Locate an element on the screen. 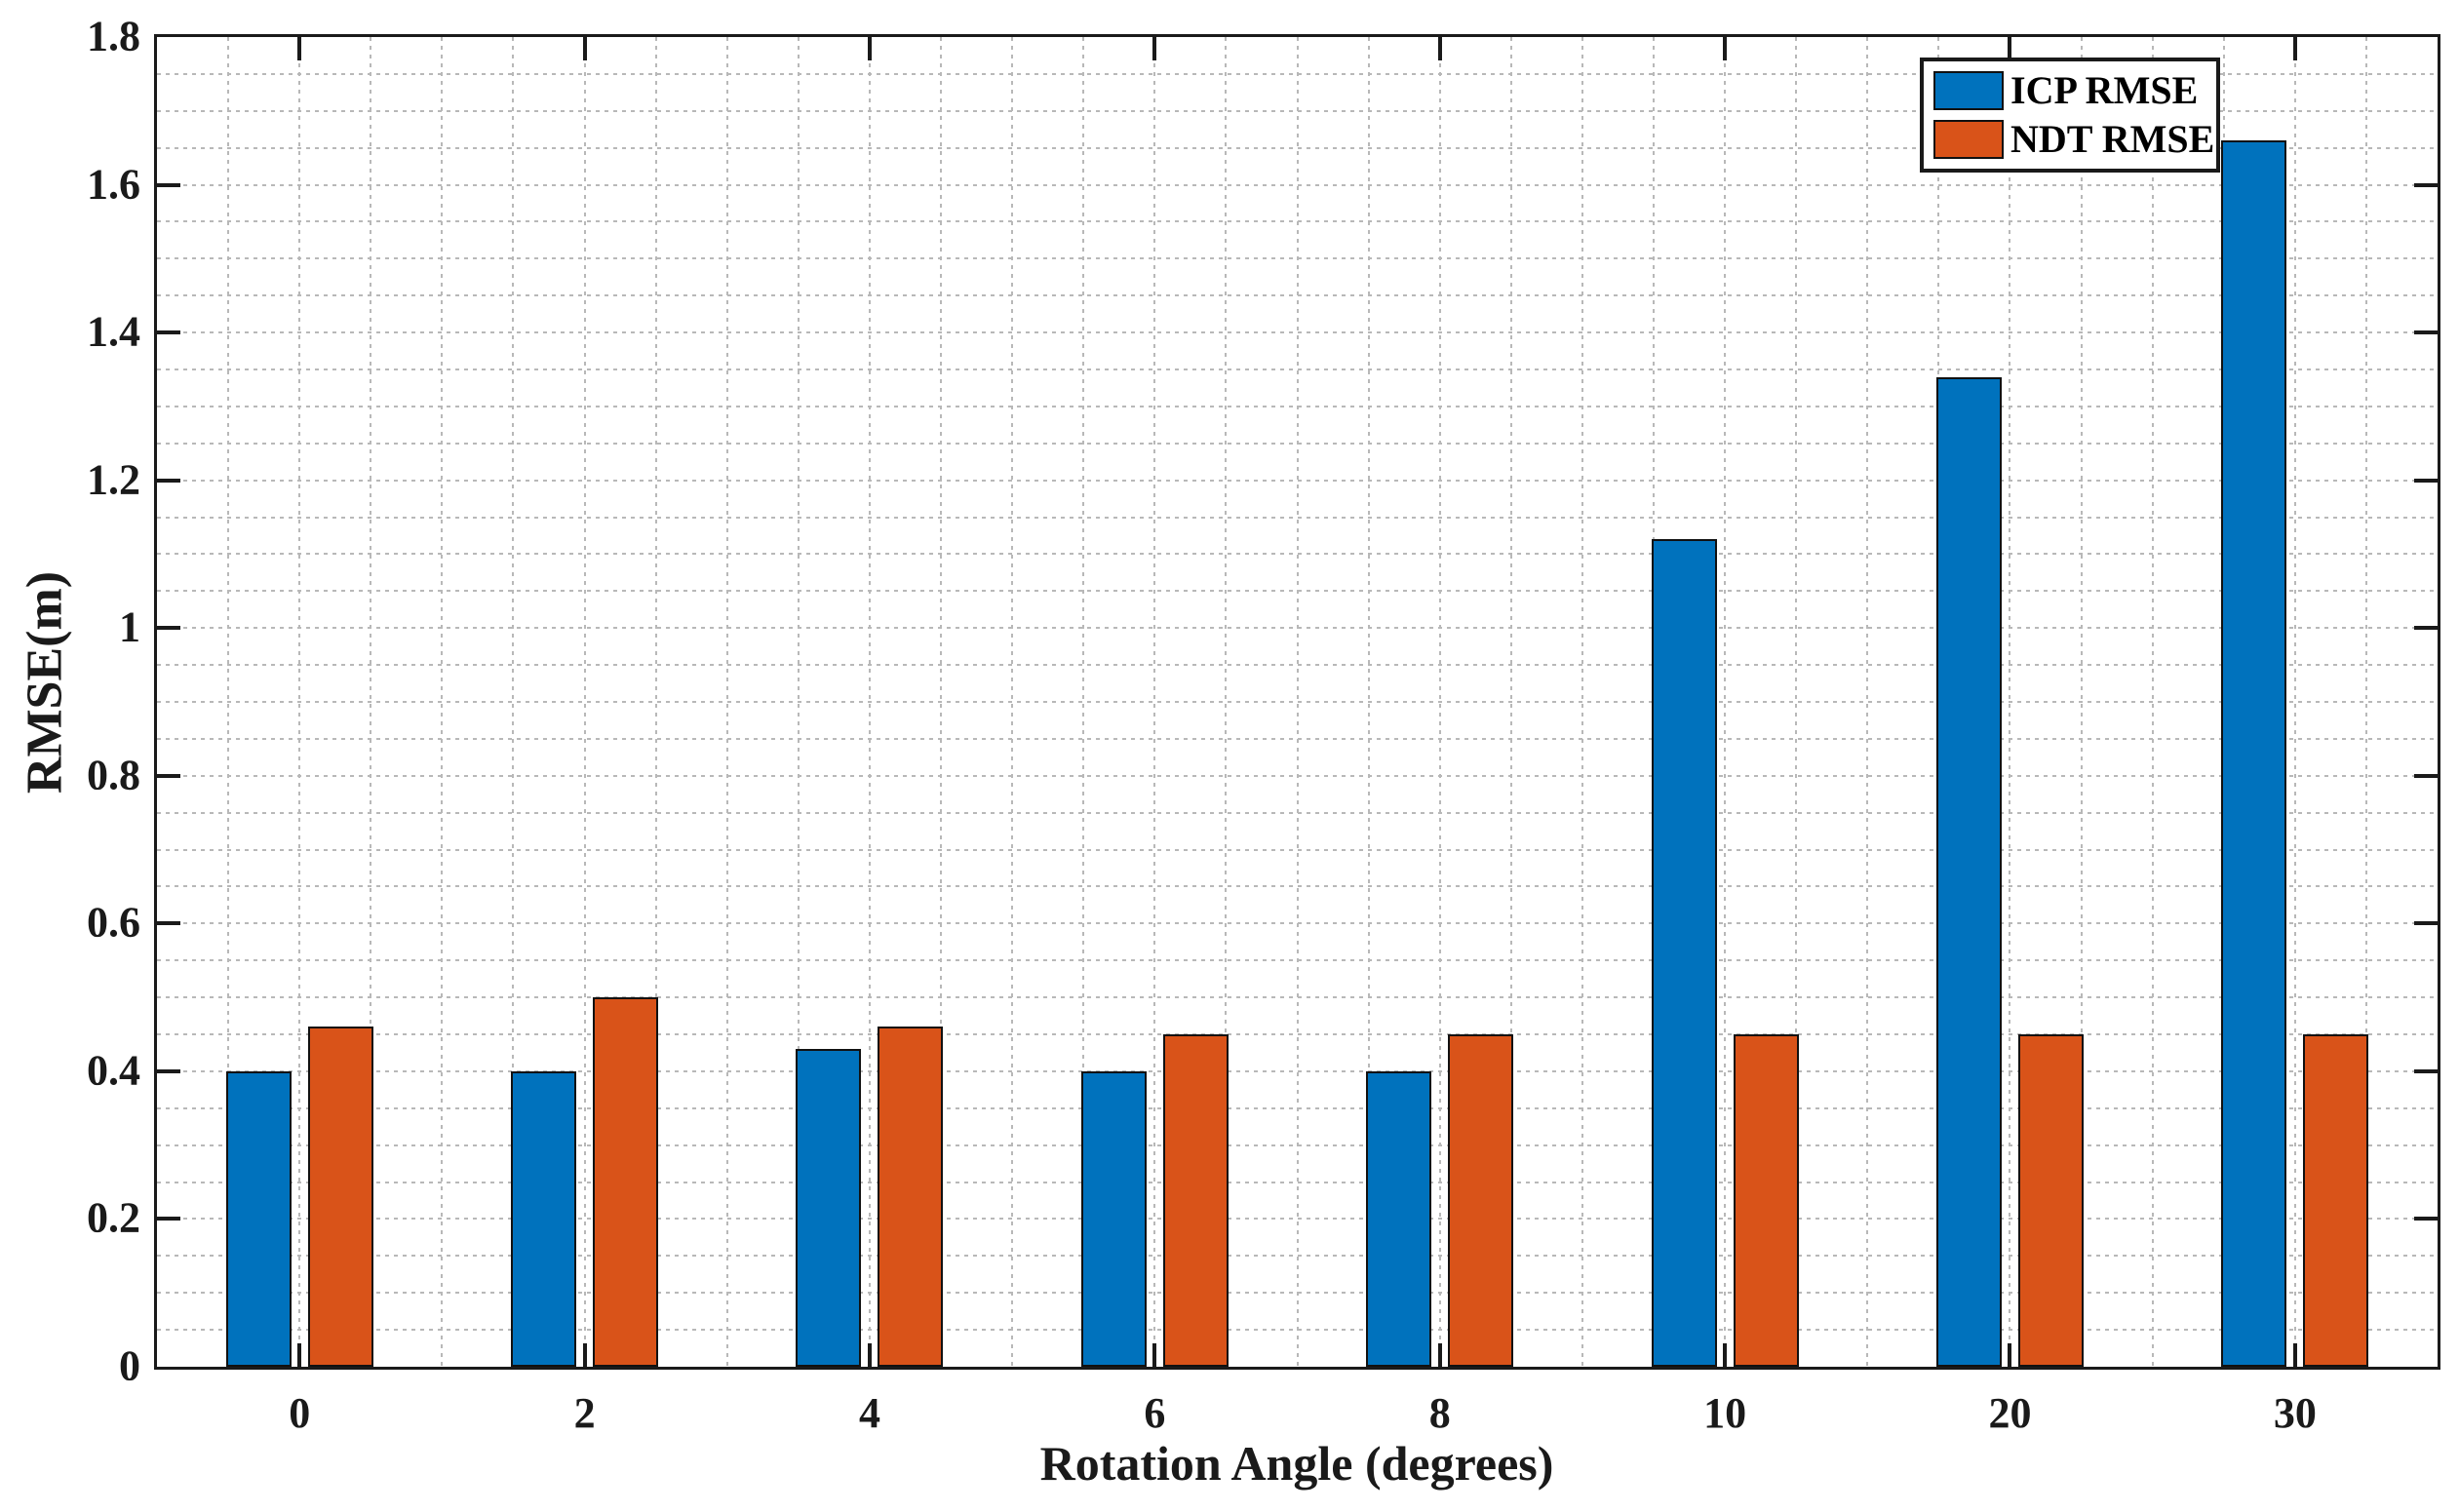 The image size is (2459, 1512). legend-row-ndt: NDT RMSE is located at coordinates (2073, 139).